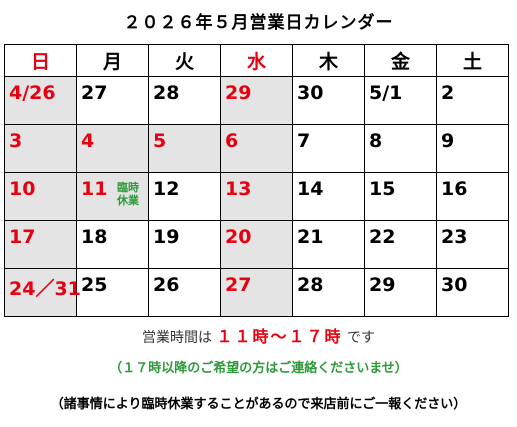 The image size is (517, 427). Describe the element at coordinates (472, 196) in the screenshot. I see `day-cell: 16` at that location.